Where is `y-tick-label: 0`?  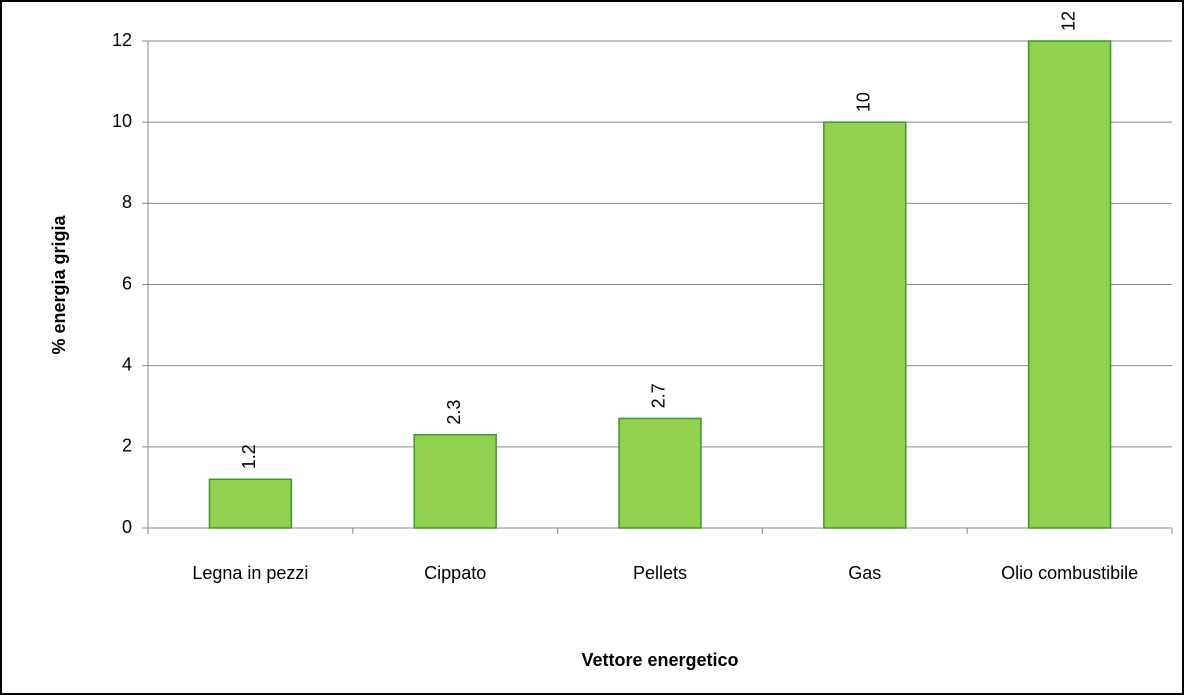 y-tick-label: 0 is located at coordinates (127, 527).